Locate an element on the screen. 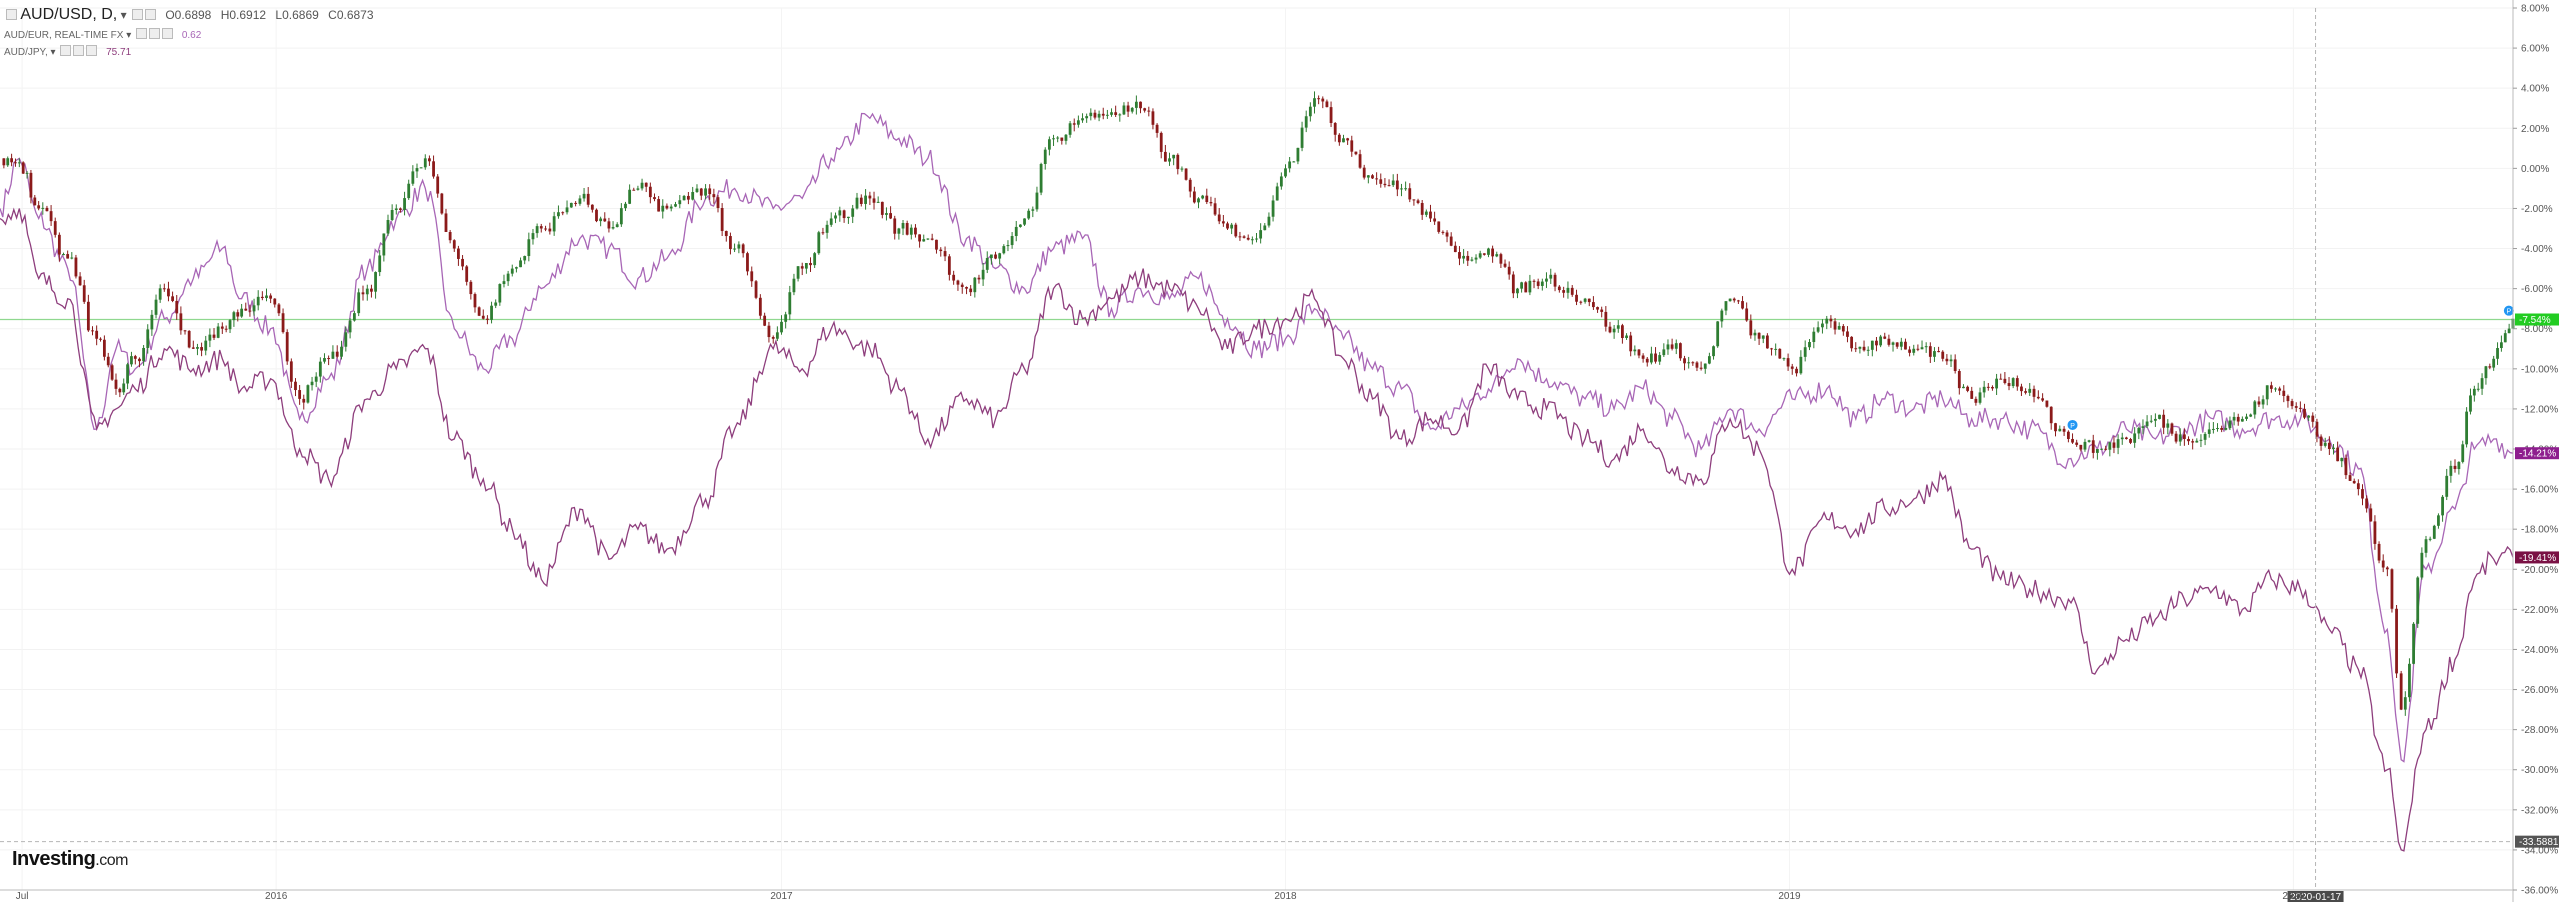 Image resolution: width=2560 pixels, height=902 pixels. overlay1-label: AUD/EUR, REAL-TIME FX is located at coordinates (64, 35).